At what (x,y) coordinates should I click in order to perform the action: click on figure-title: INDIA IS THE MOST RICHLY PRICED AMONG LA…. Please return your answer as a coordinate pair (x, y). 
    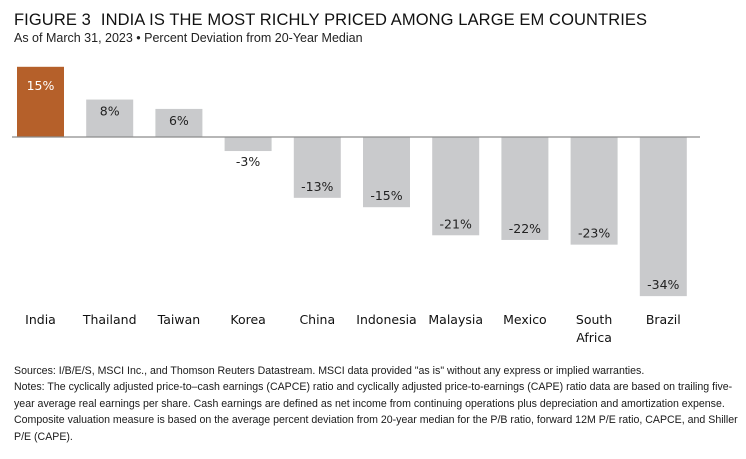
    Looking at the image, I should click on (374, 20).